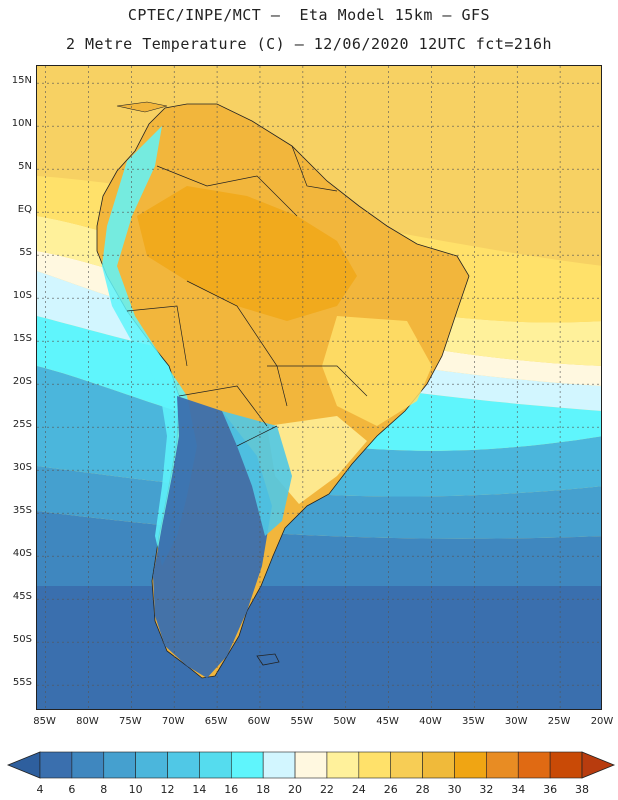 This screenshot has height=800, width=618. What do you see at coordinates (358, 789) in the screenshot?
I see `colorbar-level-label: 24` at bounding box center [358, 789].